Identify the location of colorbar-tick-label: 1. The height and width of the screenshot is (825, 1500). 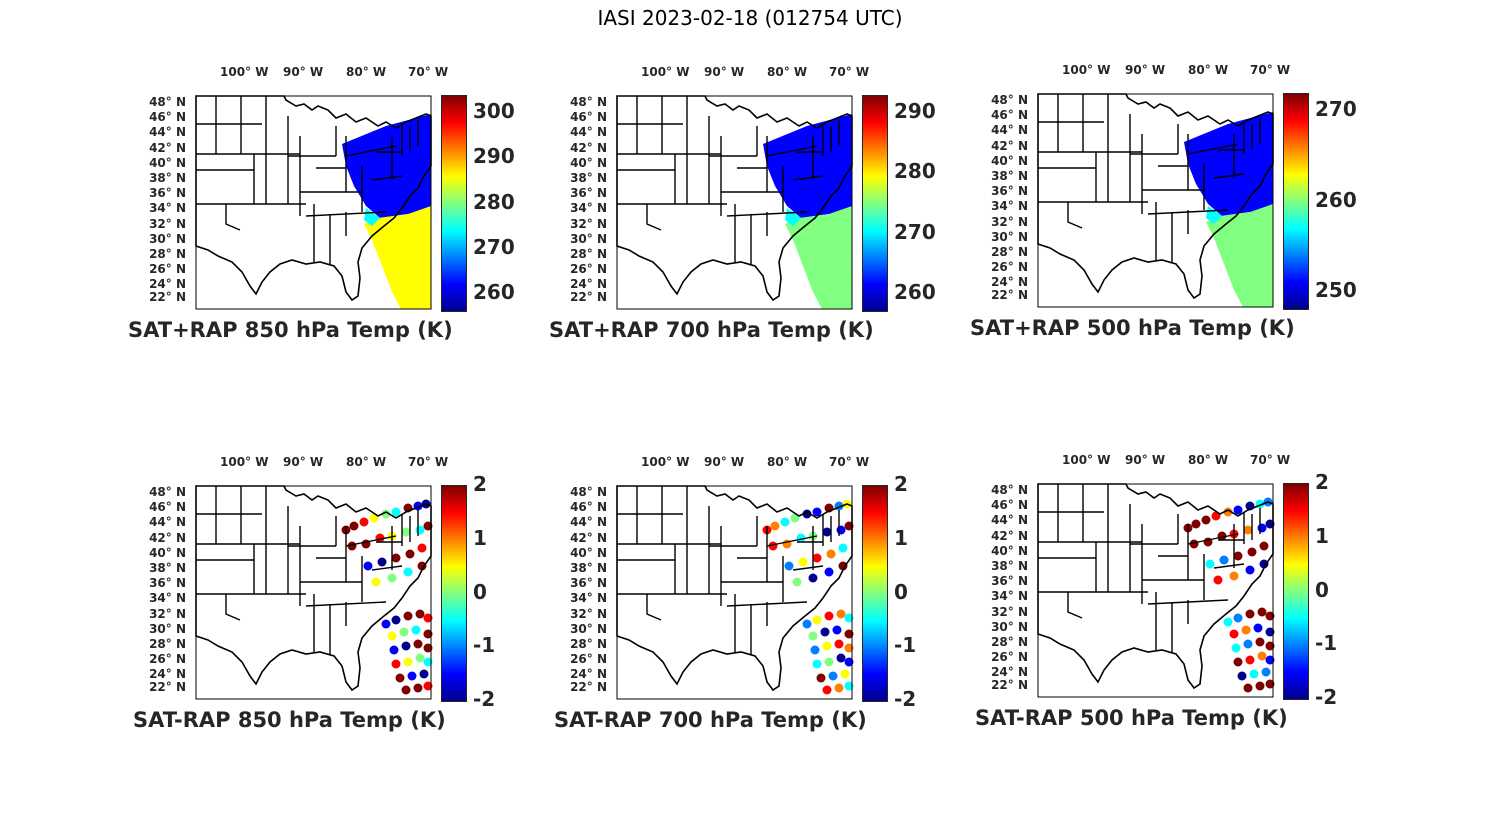
(480, 537).